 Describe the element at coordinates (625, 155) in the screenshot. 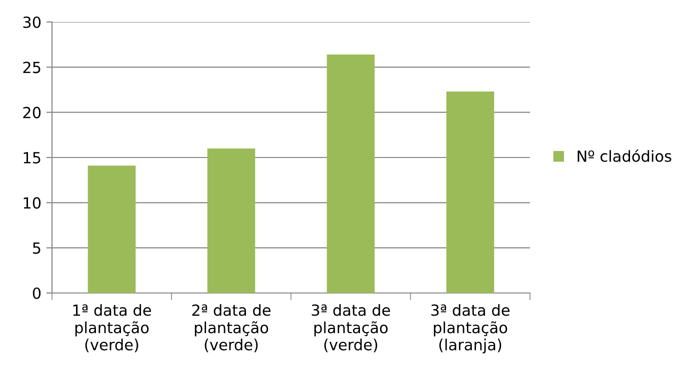

I see `legend-label: Nº cladódios` at that location.